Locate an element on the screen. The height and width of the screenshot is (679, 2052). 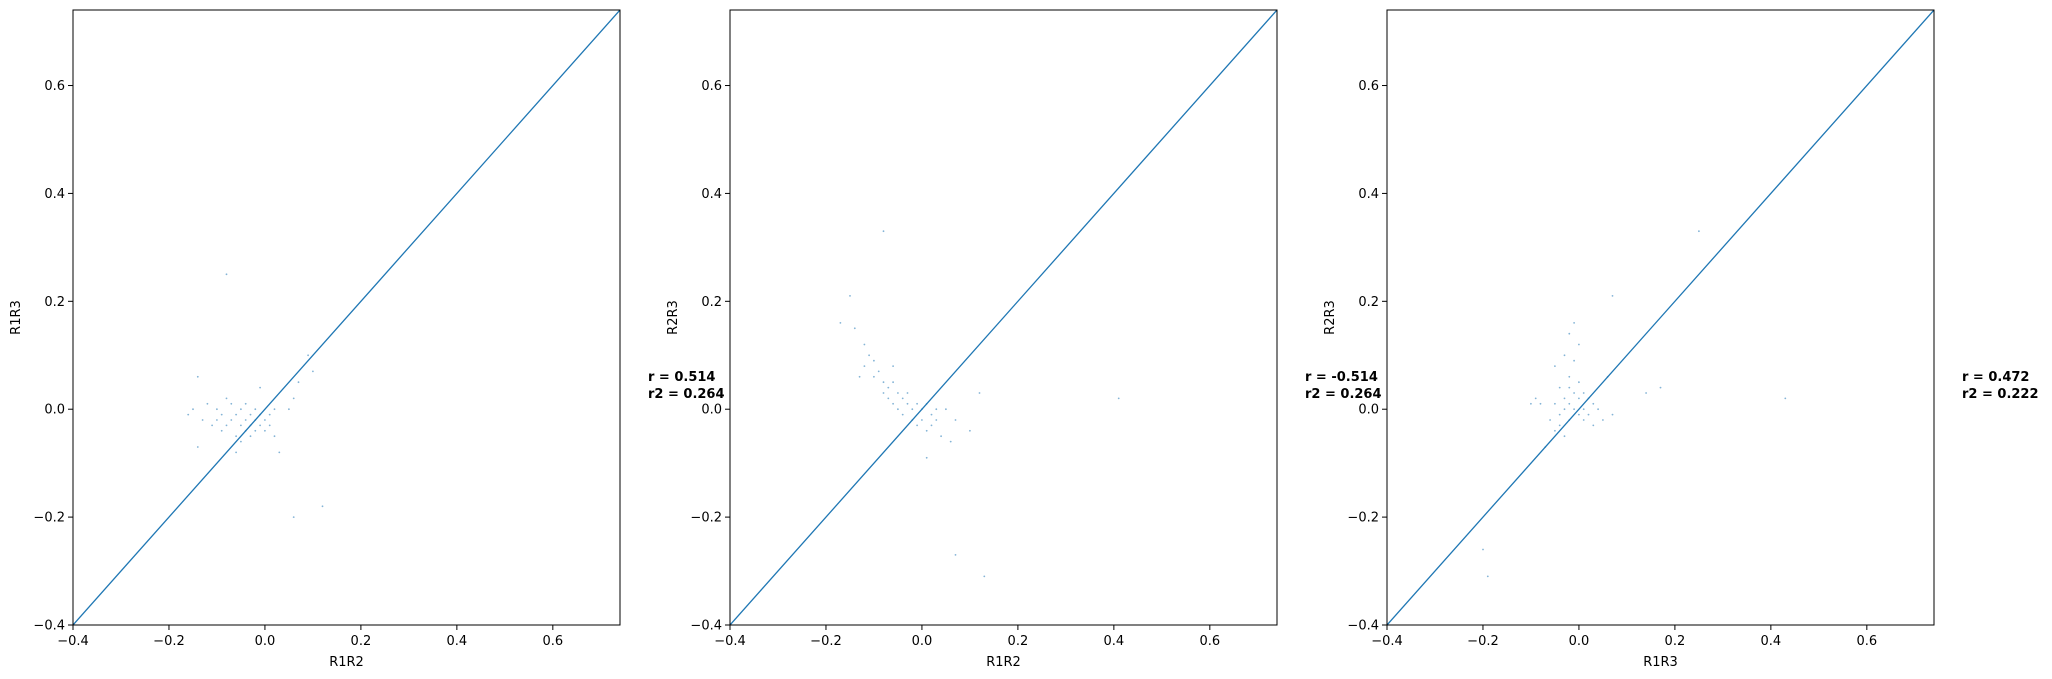
y-tick-label: −0.2 is located at coordinates (49, 518).